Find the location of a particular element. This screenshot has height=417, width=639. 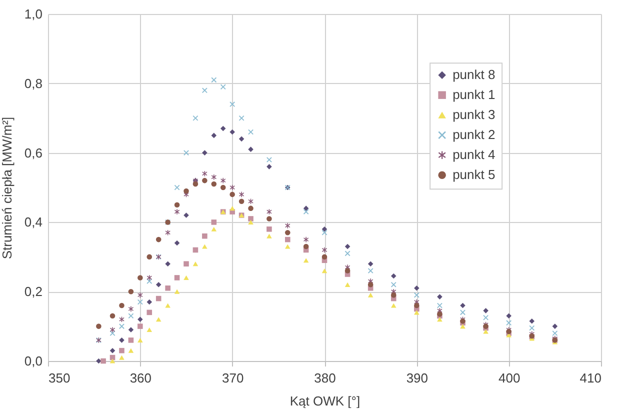

x-tick-label: 360 is located at coordinates (141, 378).